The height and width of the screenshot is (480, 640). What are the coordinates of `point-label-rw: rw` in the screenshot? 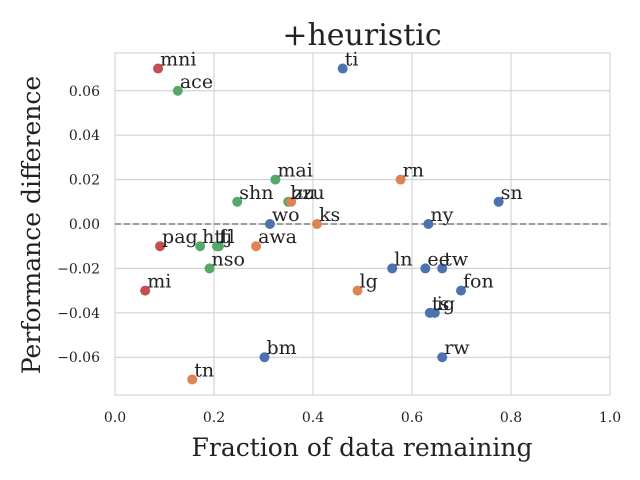 It's located at (457, 348).